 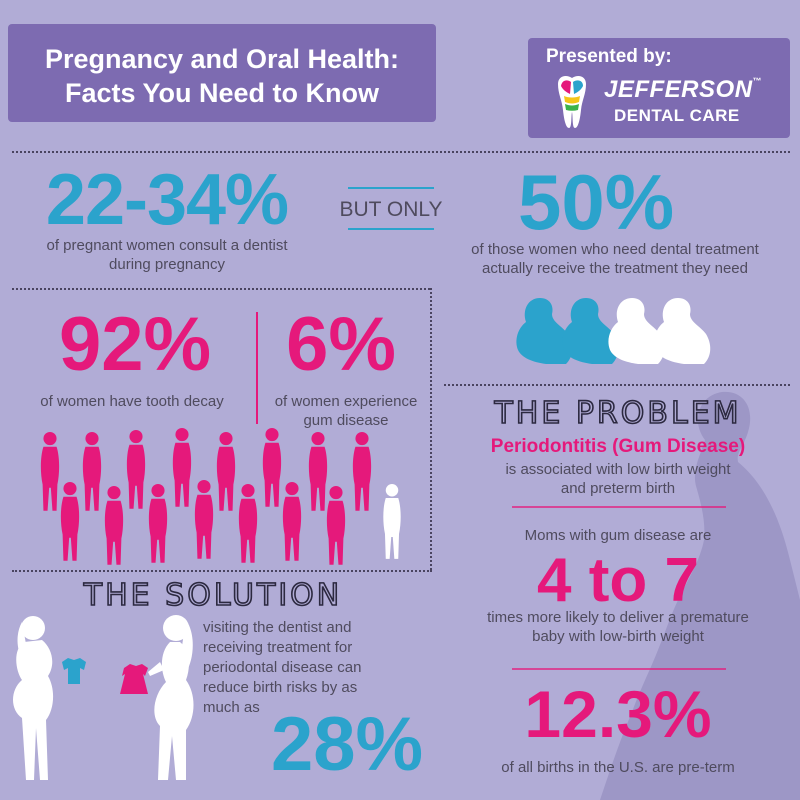 I want to click on divider-right-mid, so click(x=617, y=385).